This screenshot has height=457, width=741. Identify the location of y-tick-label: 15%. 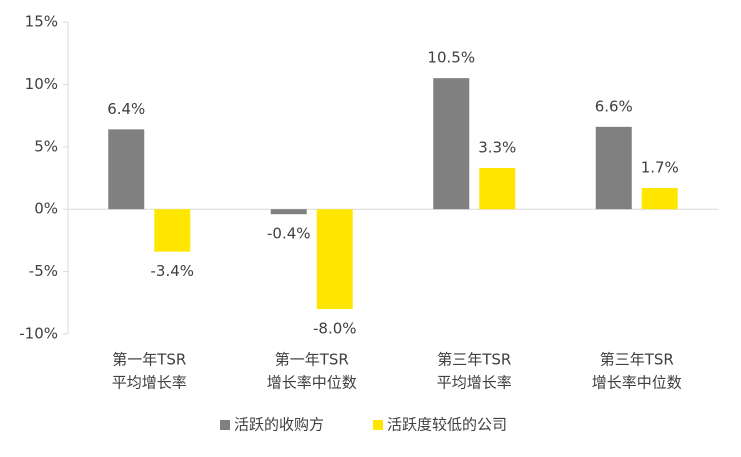
(41, 22).